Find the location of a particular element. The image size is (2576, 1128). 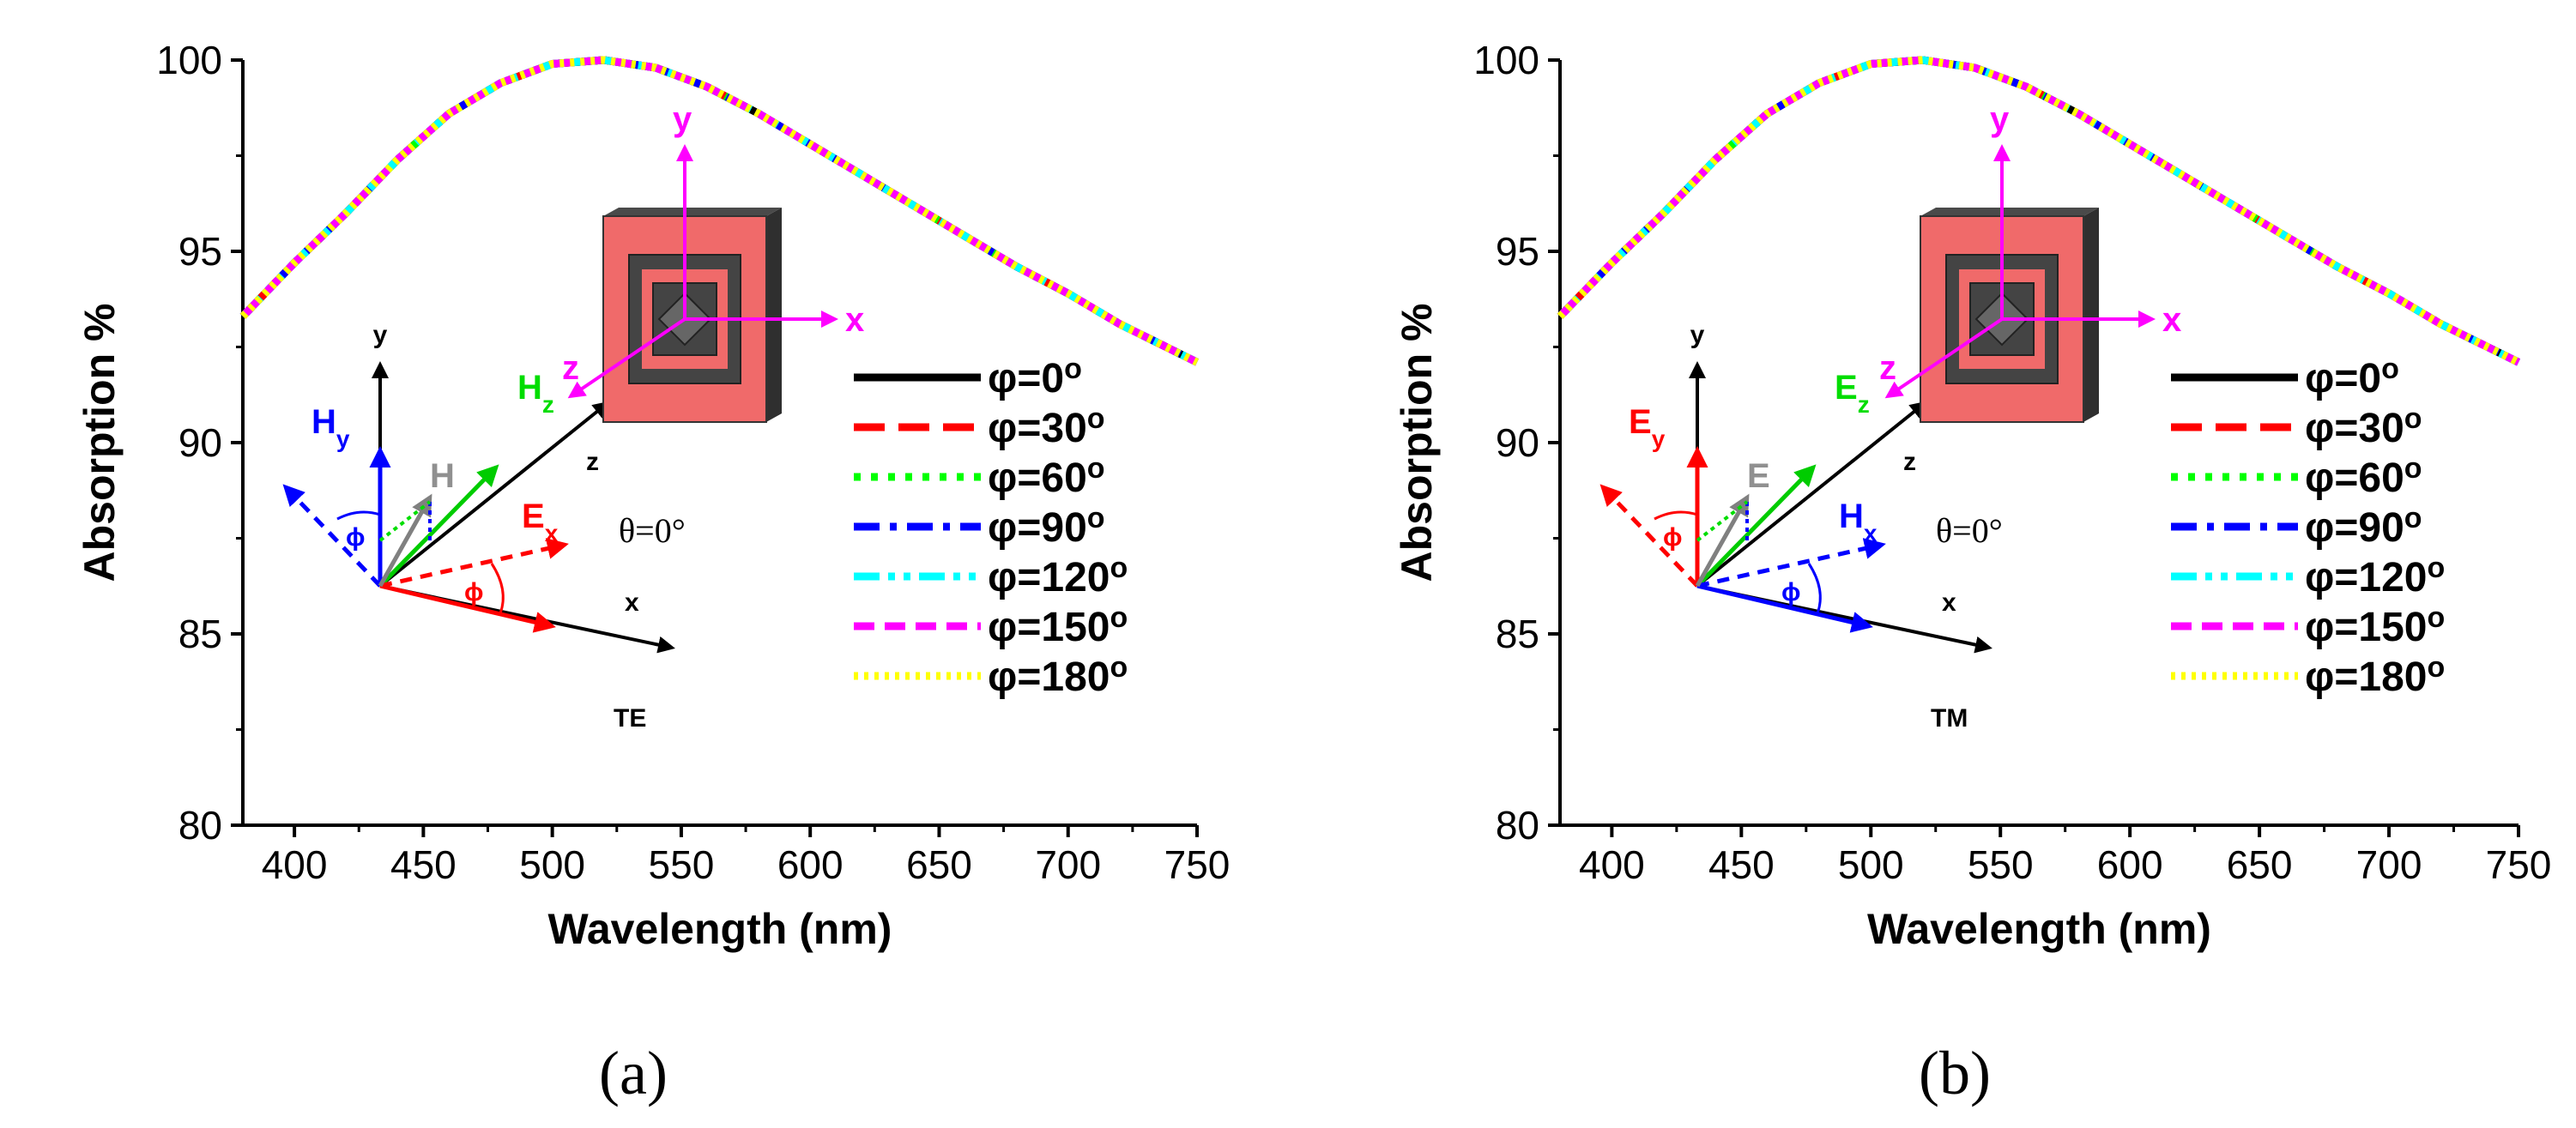

inset-x-label: x is located at coordinates (1949, 602).